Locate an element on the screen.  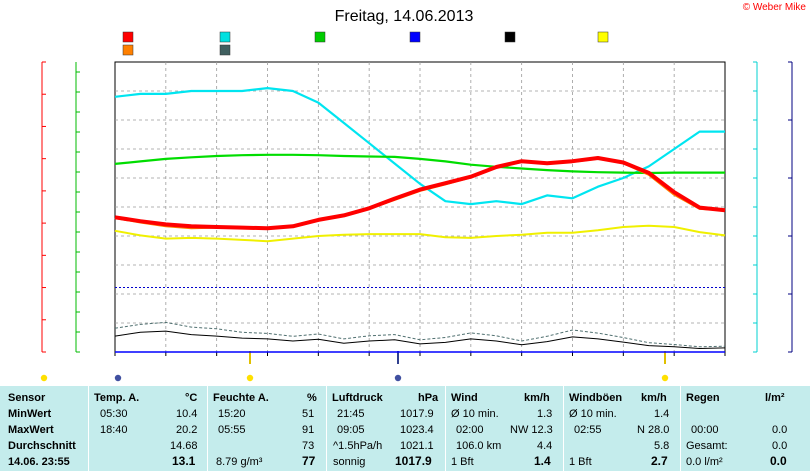
copyright-text: © Weber Mike is located at coordinates (775, 7).